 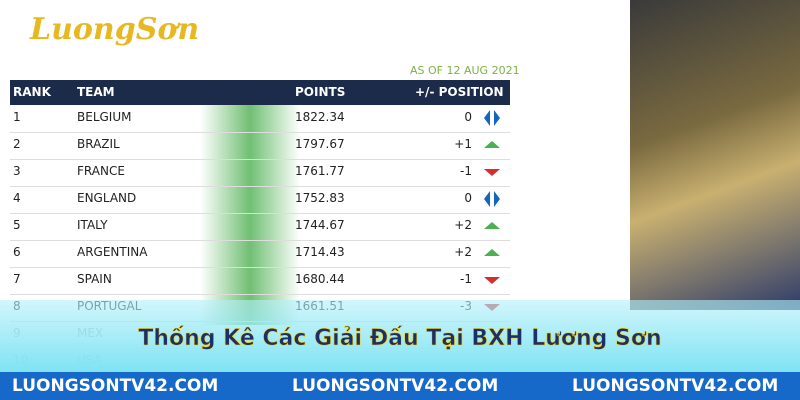 I want to click on table-row: 5 ITALY 1744.67 +2, so click(x=260, y=227).